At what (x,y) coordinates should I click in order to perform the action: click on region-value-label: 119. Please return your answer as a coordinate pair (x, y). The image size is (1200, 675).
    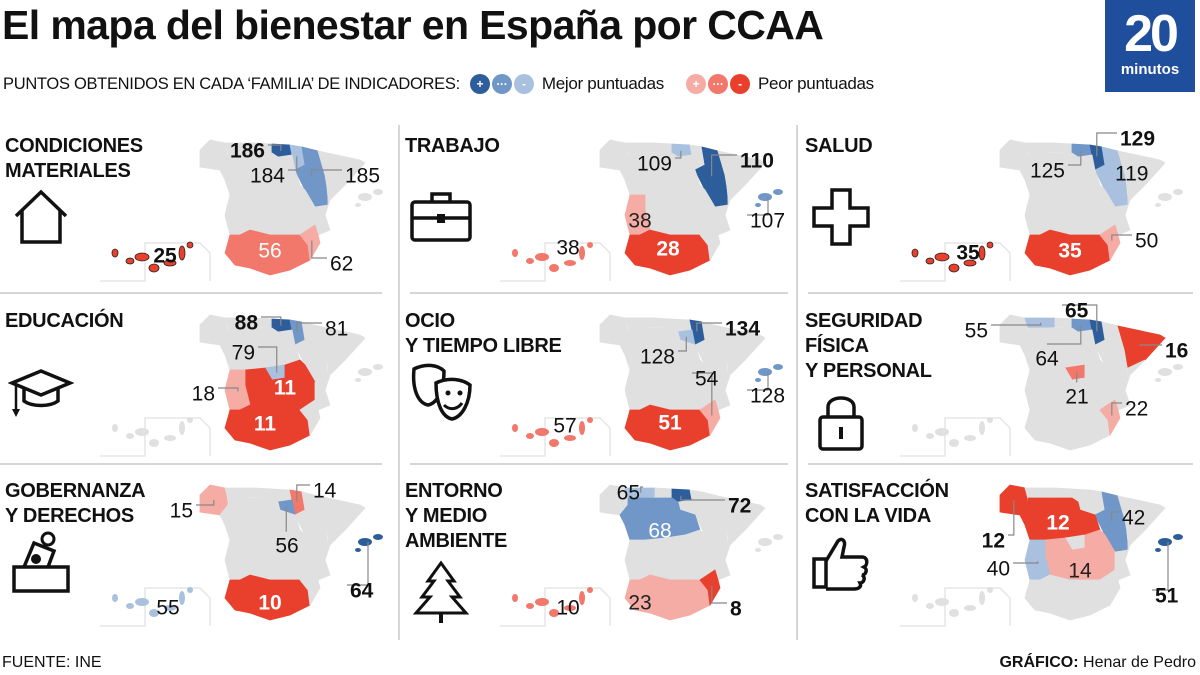
    Looking at the image, I should click on (1131, 174).